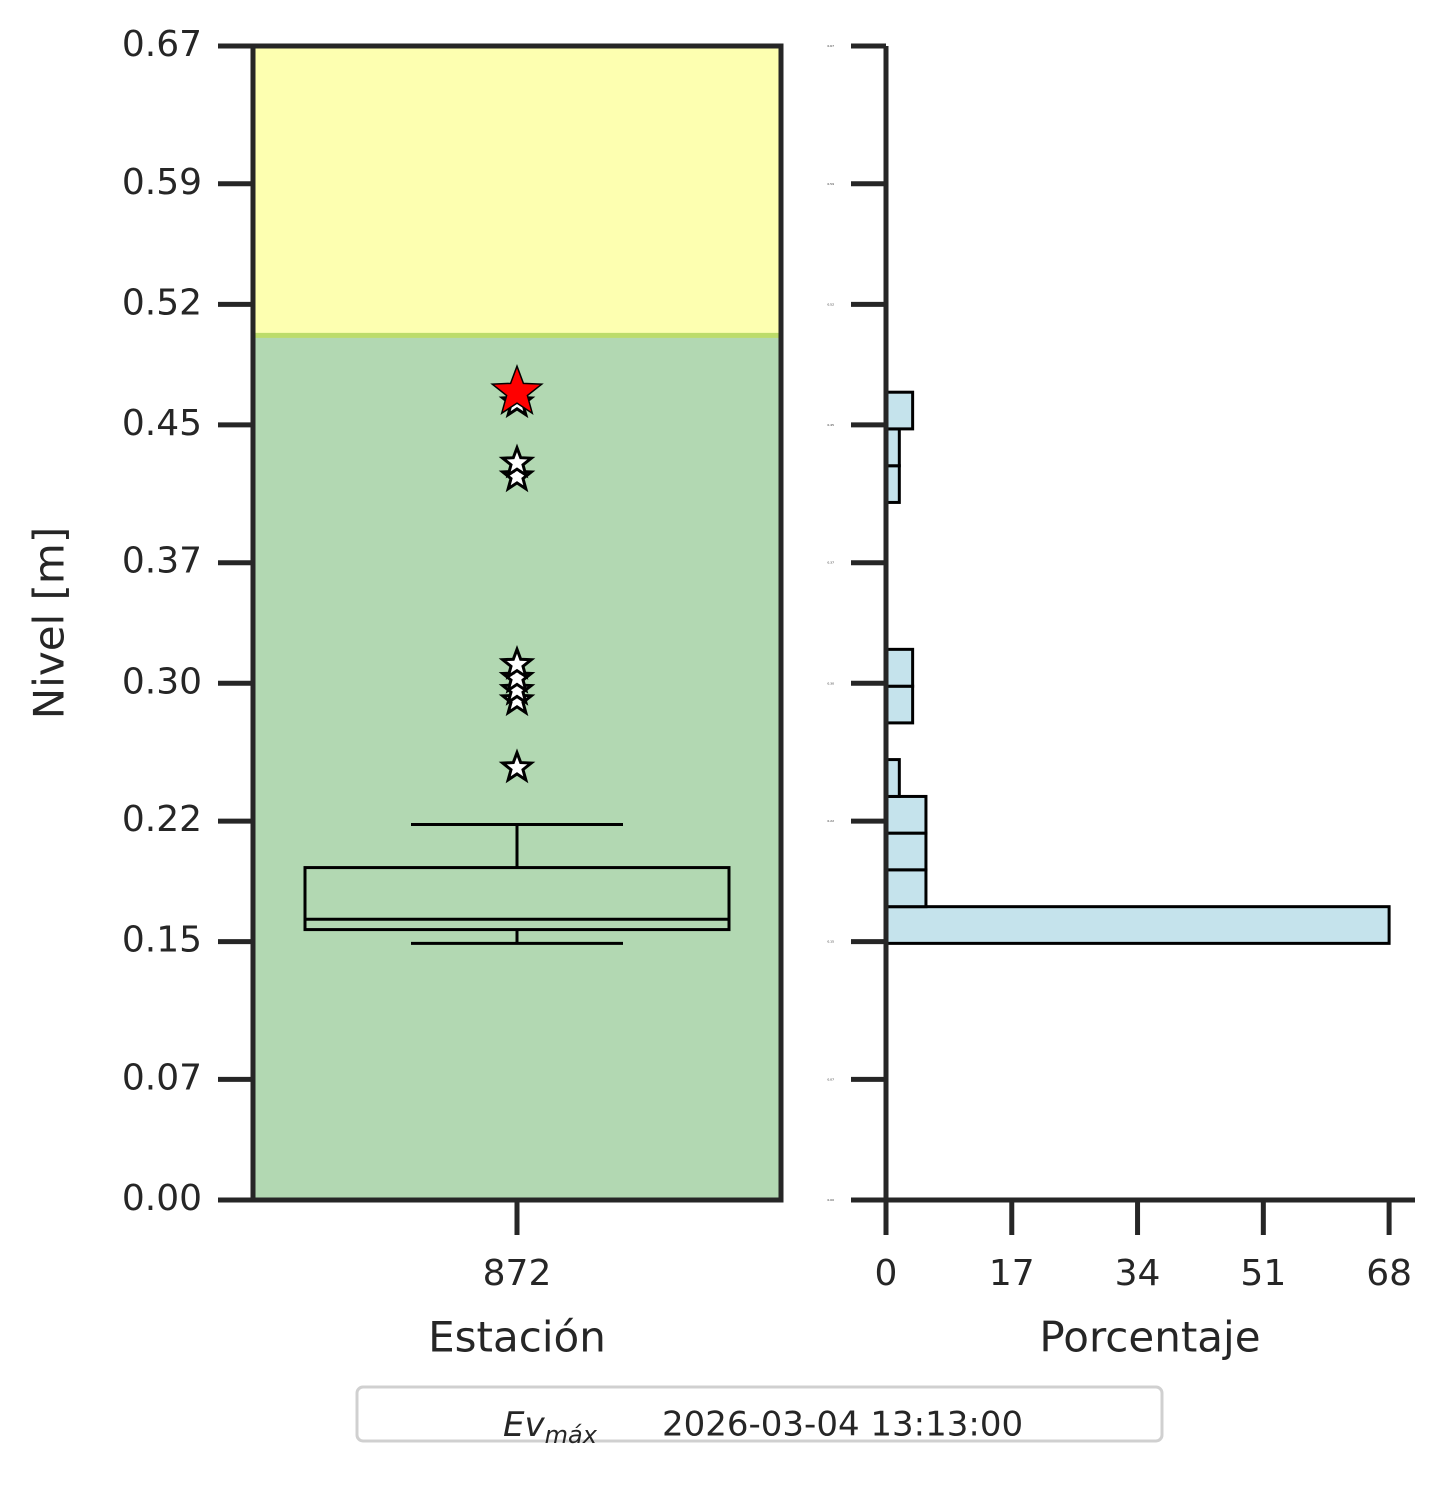  Describe the element at coordinates (524, 1425) in the screenshot. I see `legend-label-main: Ev` at that location.